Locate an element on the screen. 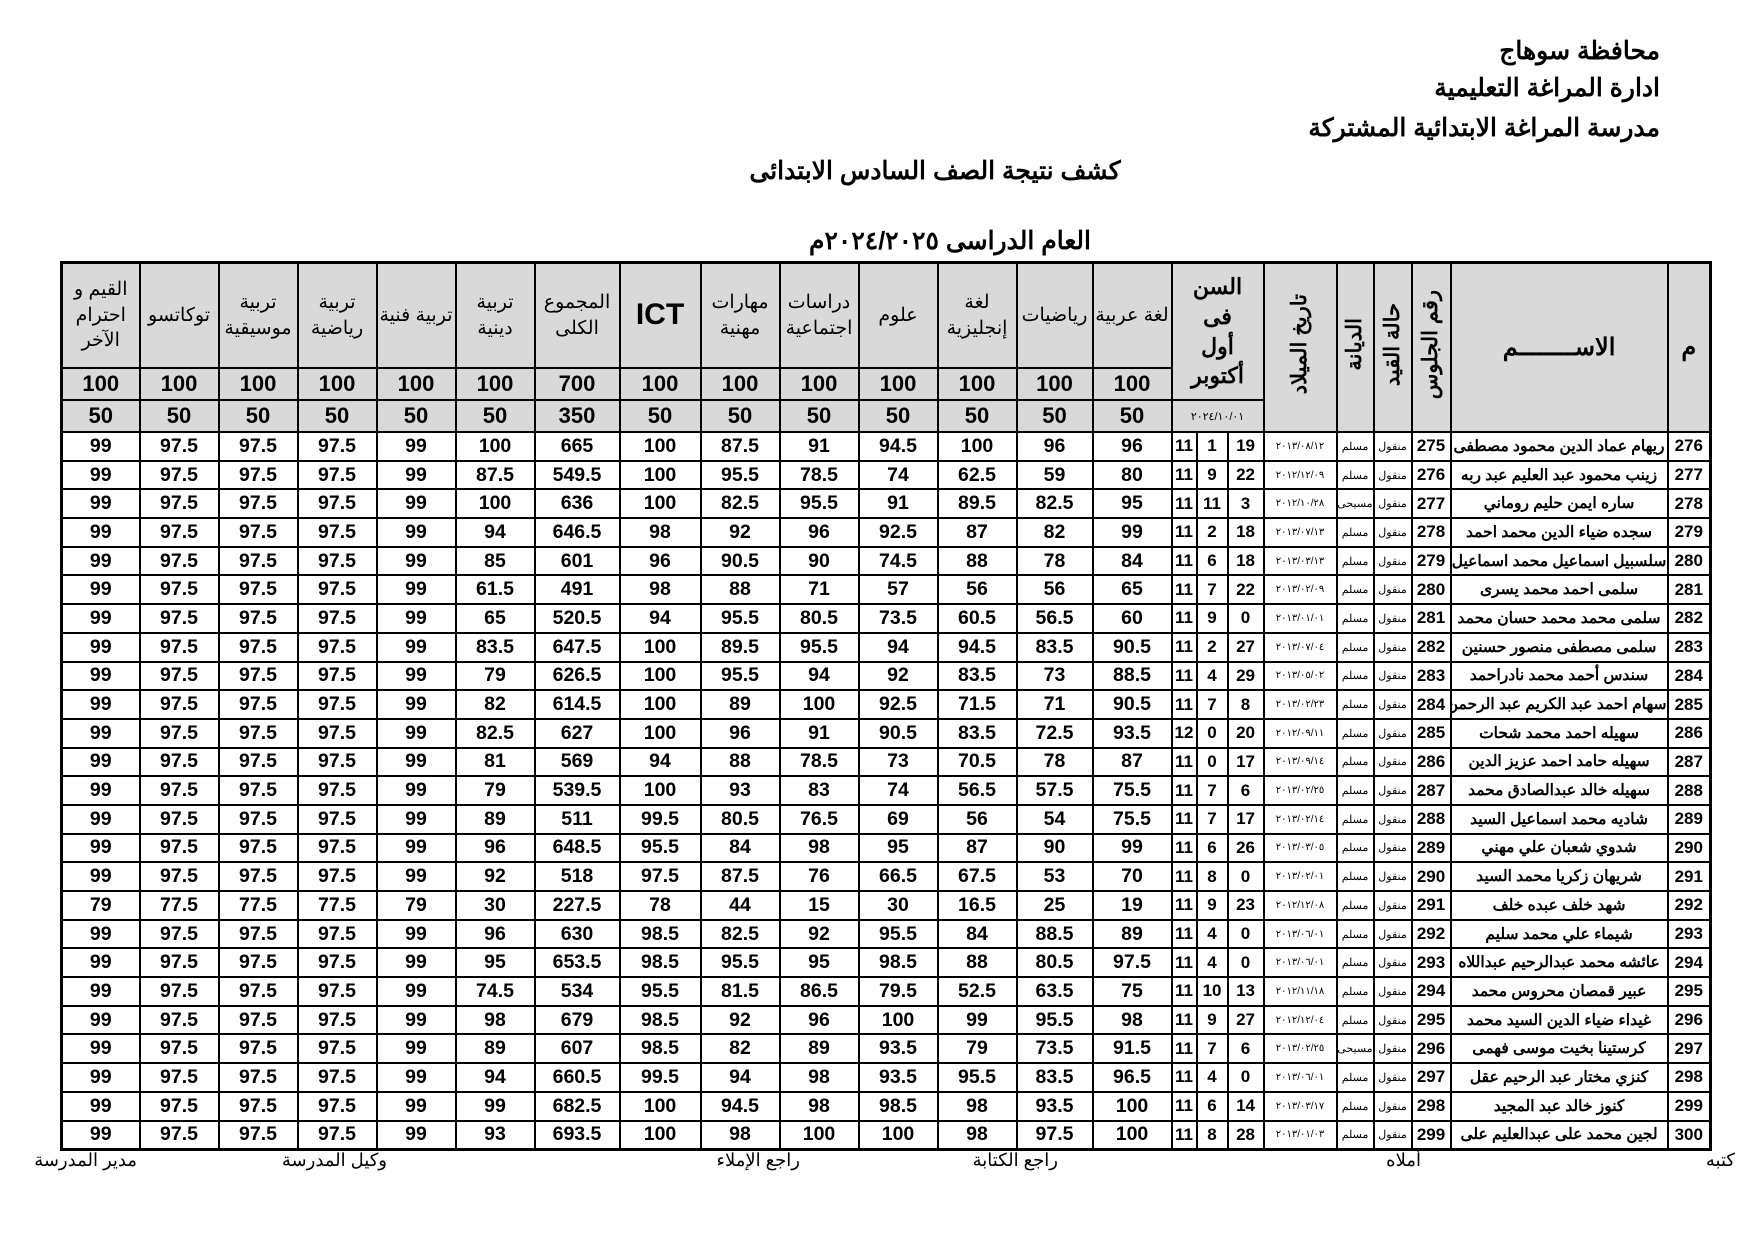  grade-cell: 94 is located at coordinates (660, 618).